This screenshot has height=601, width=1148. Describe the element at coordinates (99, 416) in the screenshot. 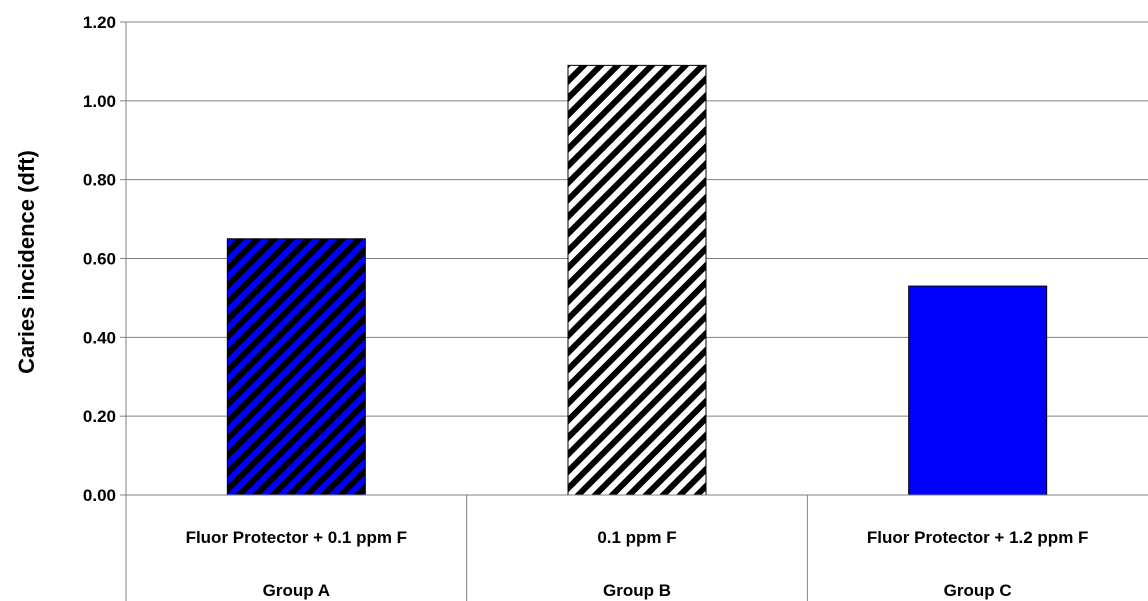

I see `y-tick-label: 0.20` at that location.